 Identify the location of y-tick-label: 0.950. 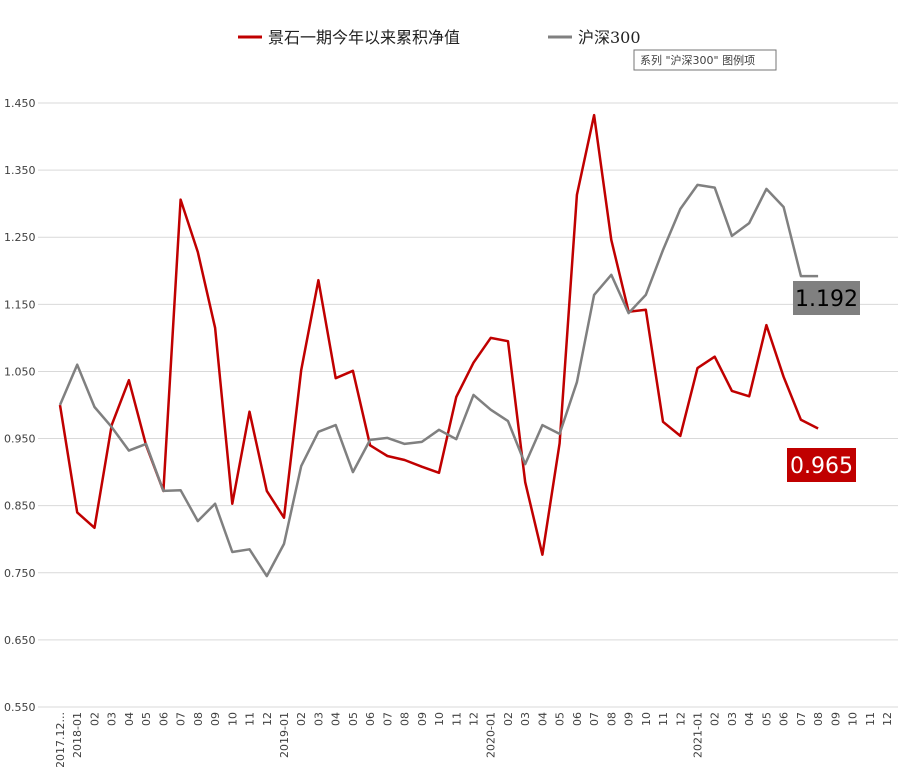
(20, 439).